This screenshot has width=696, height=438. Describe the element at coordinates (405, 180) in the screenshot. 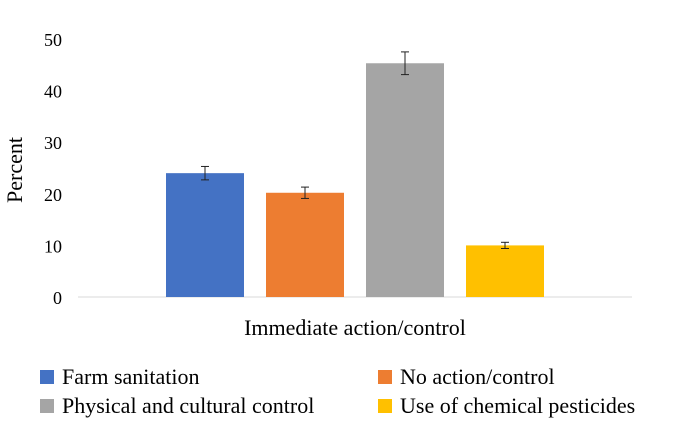

I see `bar-physical-and-cultural-control` at that location.